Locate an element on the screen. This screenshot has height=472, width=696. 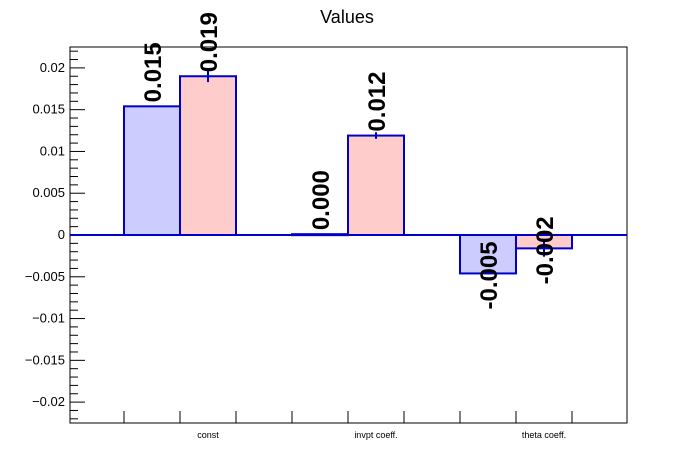
bar-value-label: 0.015 is located at coordinates (153, 72).